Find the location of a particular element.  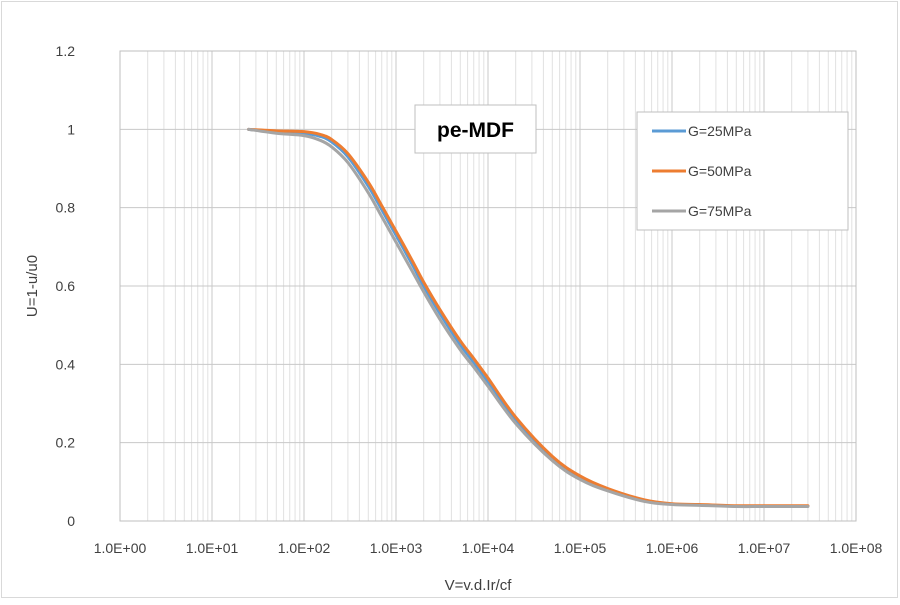

x-tick-label: 1.0E+07 is located at coordinates (764, 548).